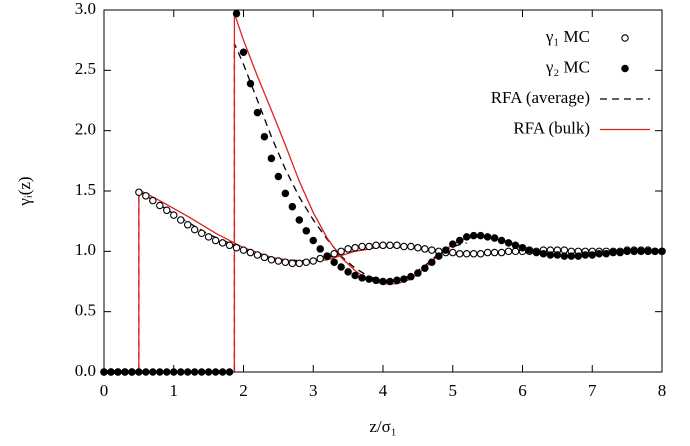  Describe the element at coordinates (522, 390) in the screenshot. I see `x-tick-label: 6` at that location.